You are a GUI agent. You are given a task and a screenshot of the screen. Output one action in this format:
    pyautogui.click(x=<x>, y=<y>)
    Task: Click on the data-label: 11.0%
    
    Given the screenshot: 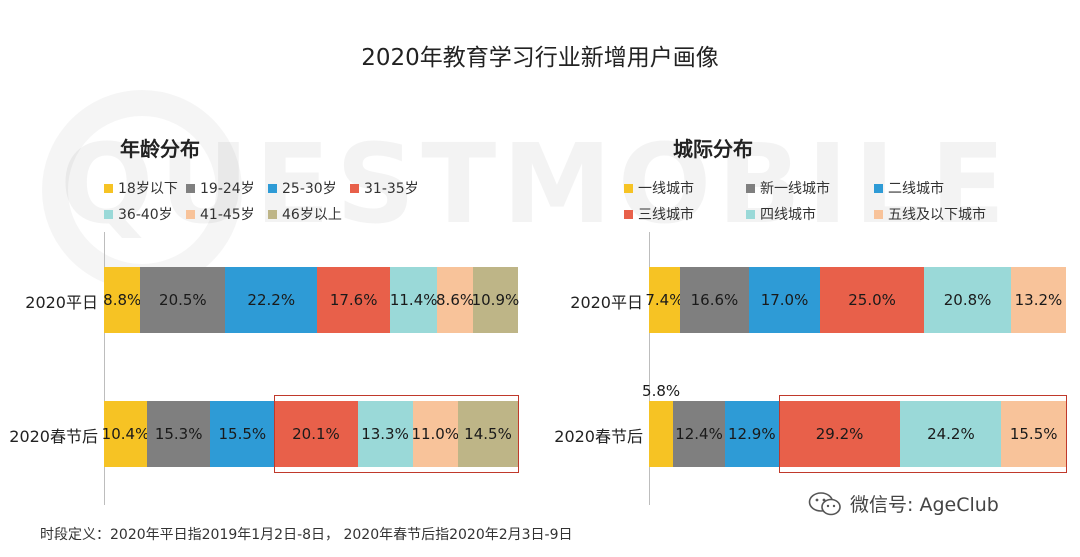 What is the action you would take?
    pyautogui.click(x=435, y=434)
    